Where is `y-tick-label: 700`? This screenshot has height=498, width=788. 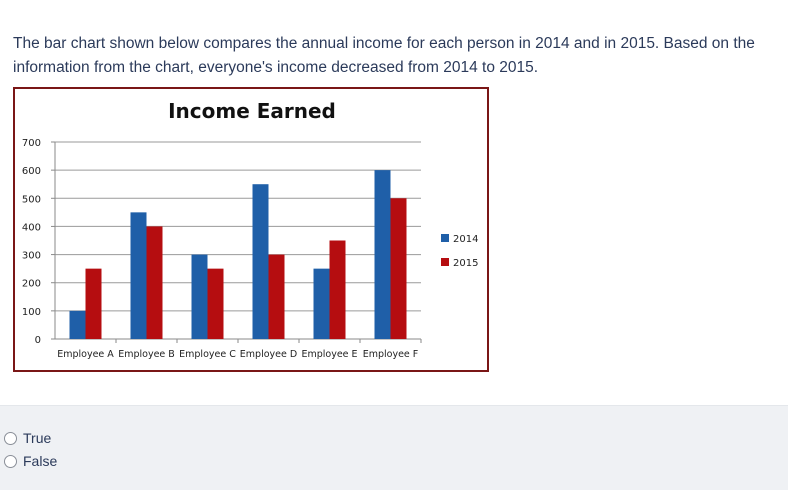 y-tick-label: 700 is located at coordinates (31, 143).